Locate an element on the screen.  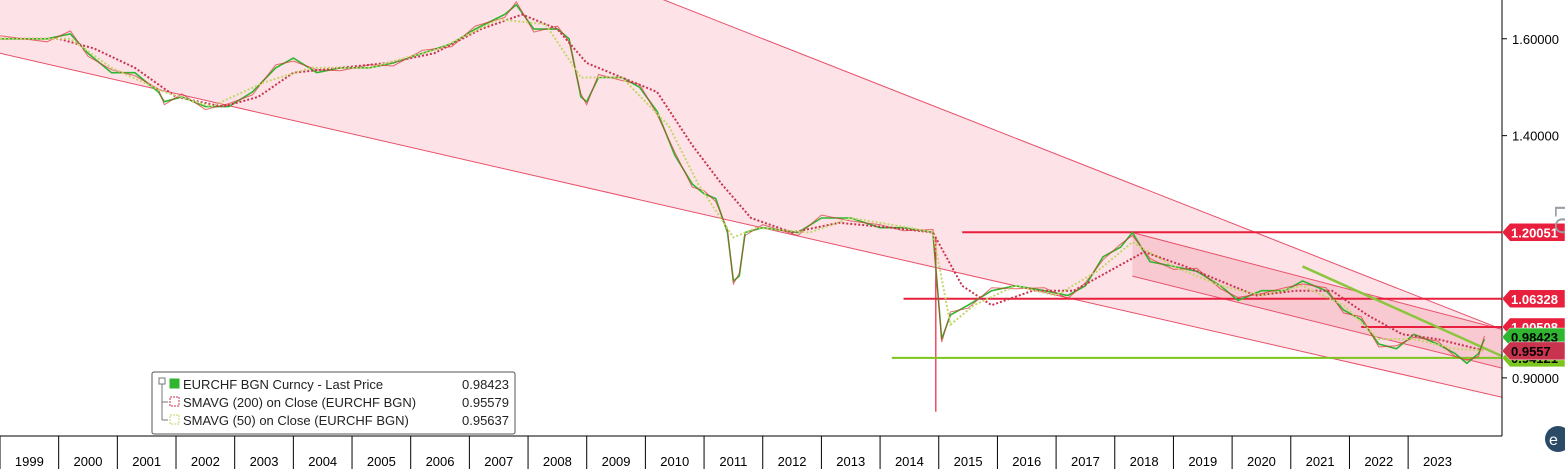
x-tick-label-17: 2016 is located at coordinates (1026, 461).